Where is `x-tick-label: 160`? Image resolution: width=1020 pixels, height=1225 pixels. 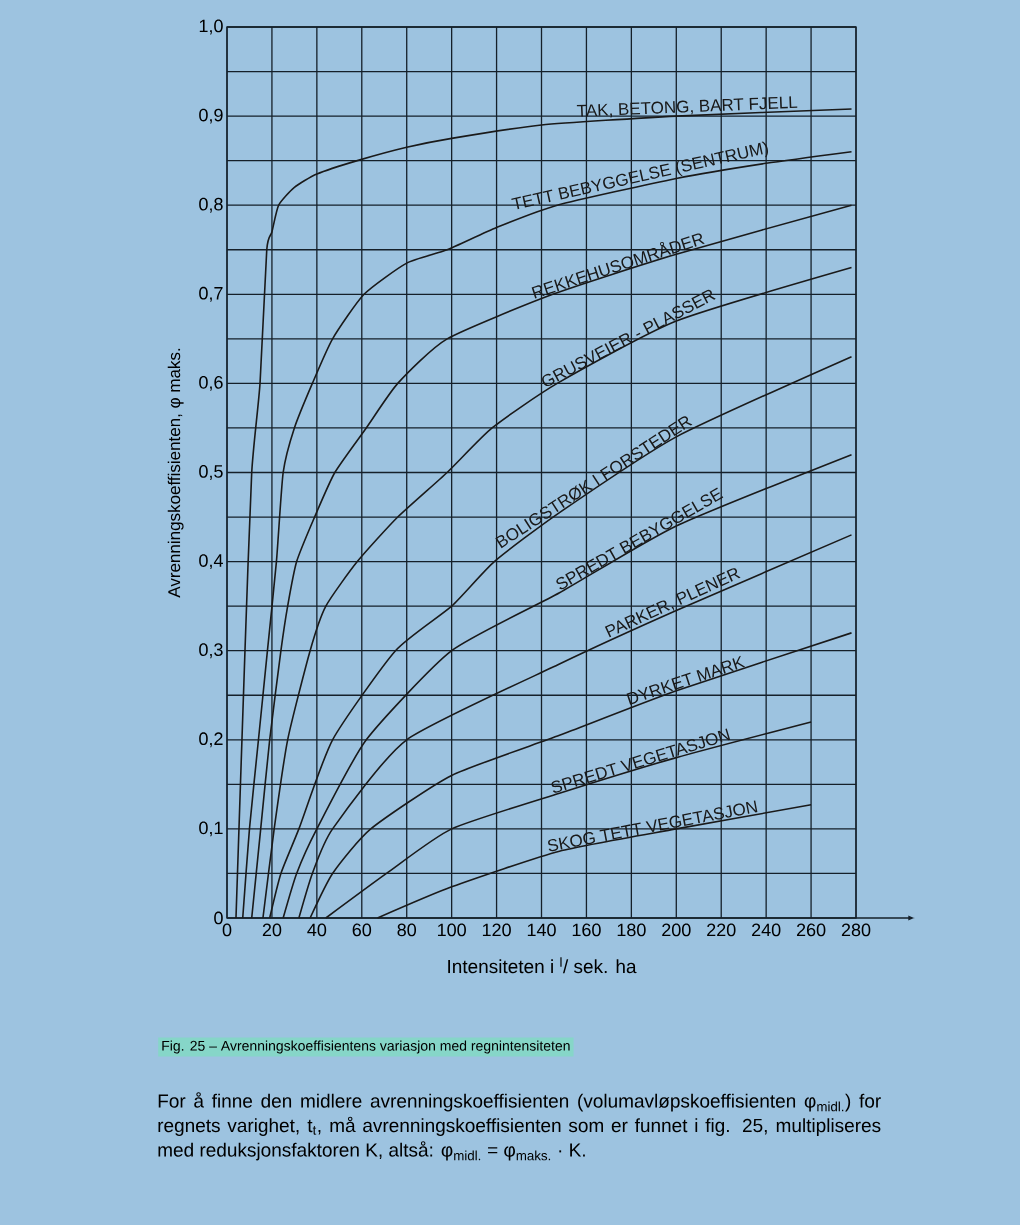 x-tick-label: 160 is located at coordinates (586, 930).